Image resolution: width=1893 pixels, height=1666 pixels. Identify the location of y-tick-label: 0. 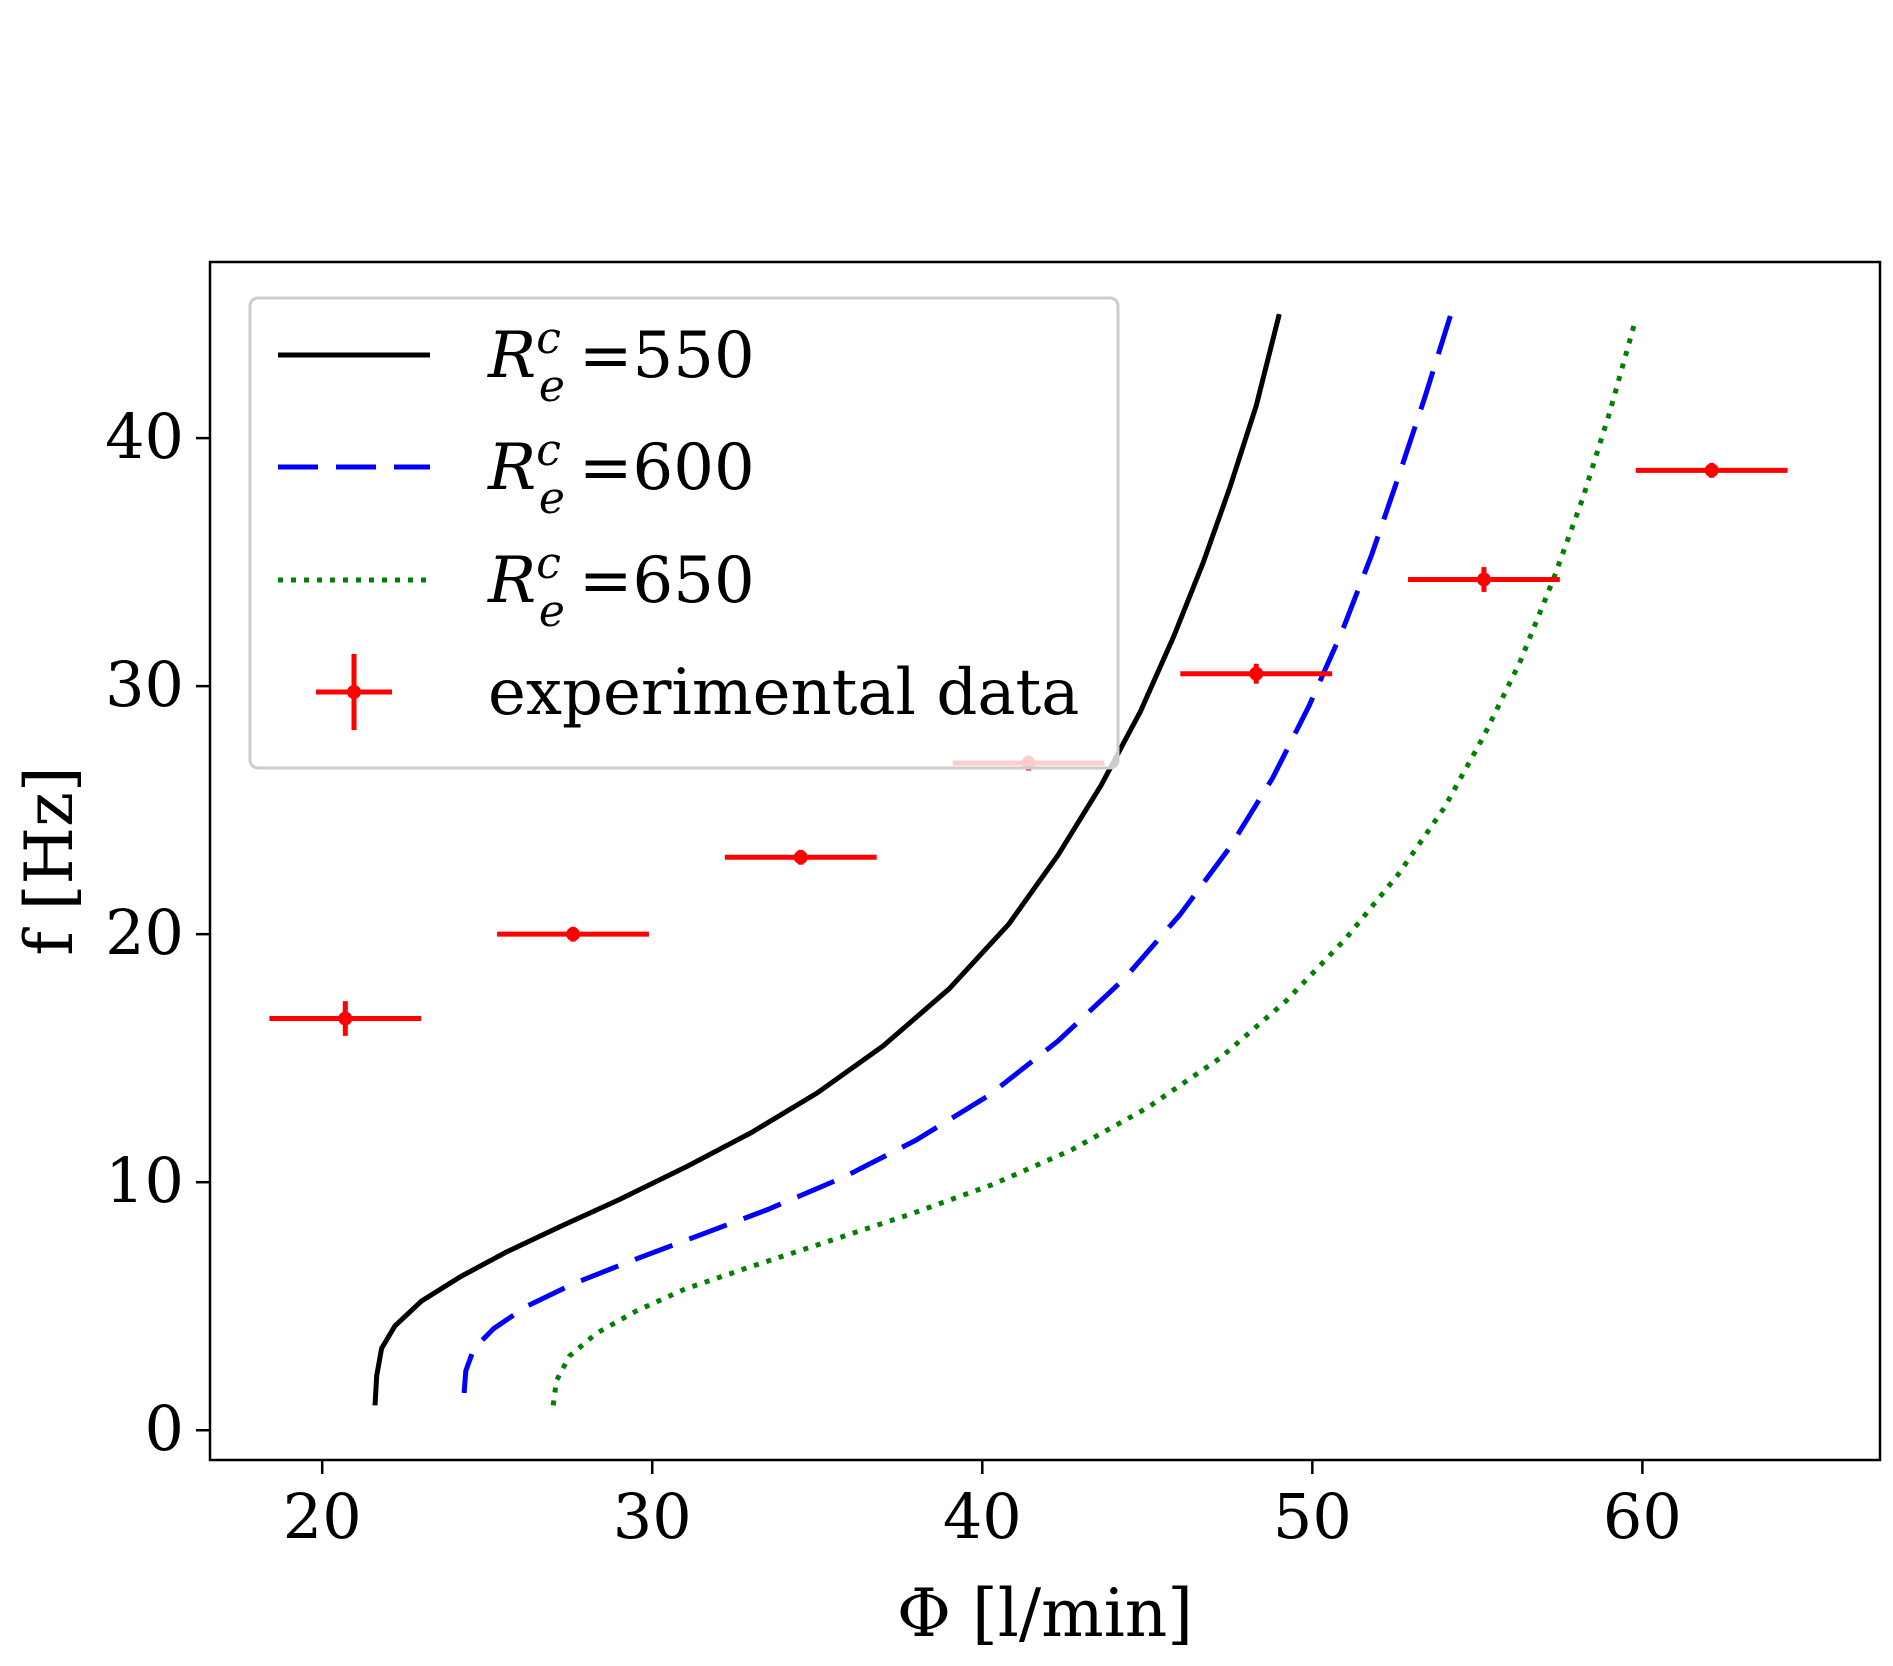
(164, 1428).